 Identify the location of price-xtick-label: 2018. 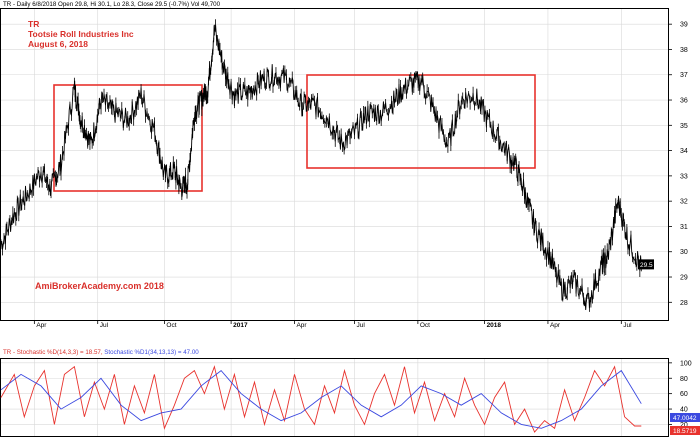
(494, 325).